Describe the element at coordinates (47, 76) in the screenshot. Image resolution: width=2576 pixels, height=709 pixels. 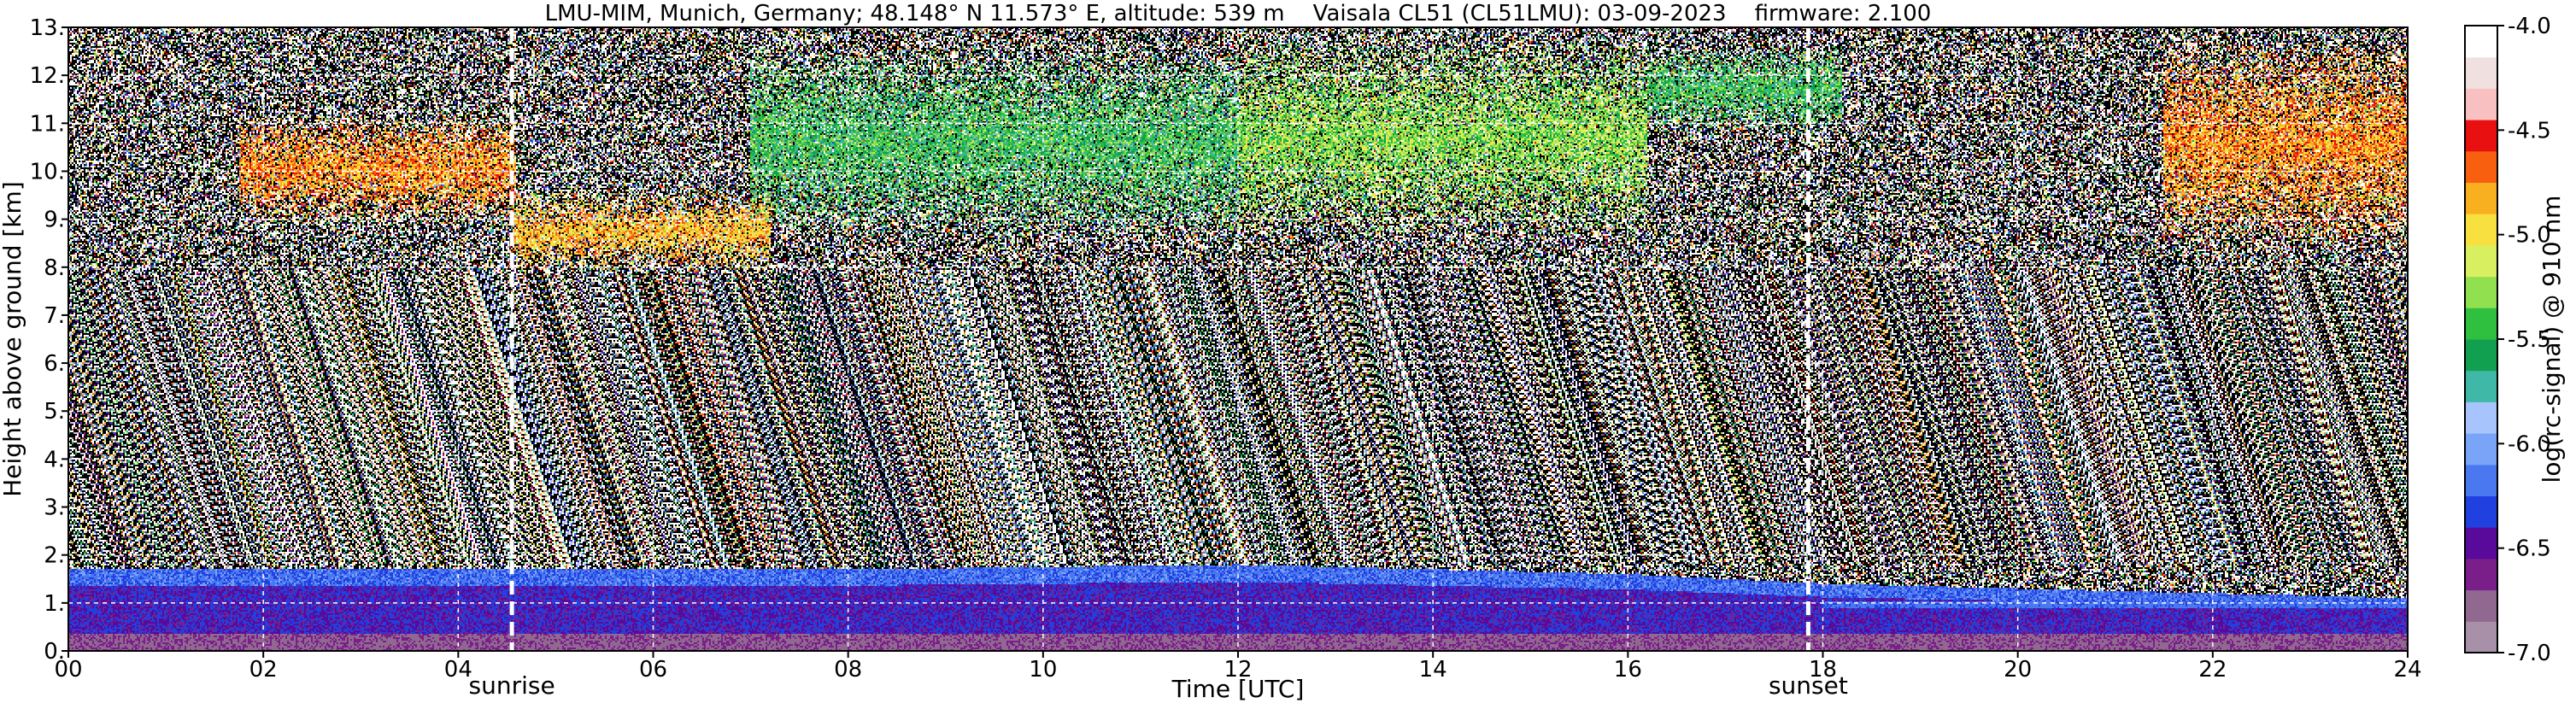
I see `y-tick-label: 12.` at that location.